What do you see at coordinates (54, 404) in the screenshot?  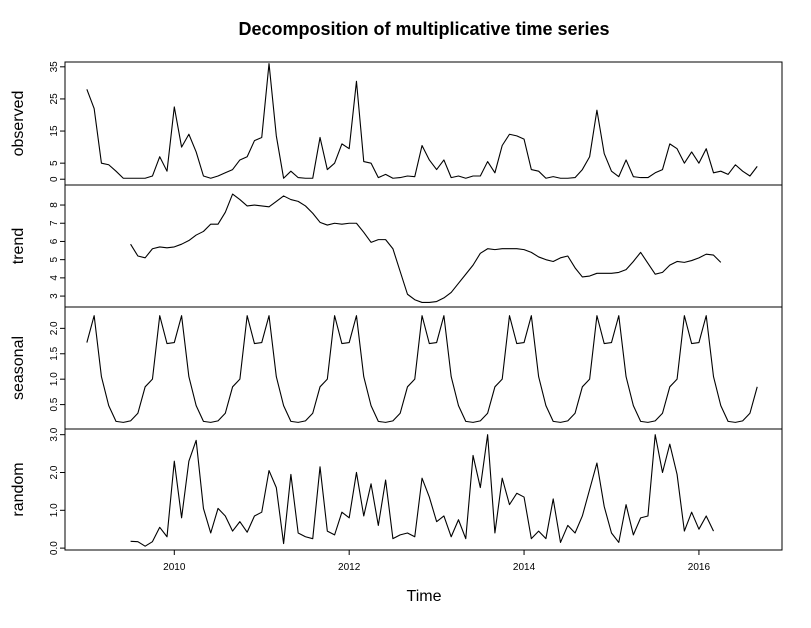 I see `y-tick-label-seasonal-0: 0.5` at bounding box center [54, 404].